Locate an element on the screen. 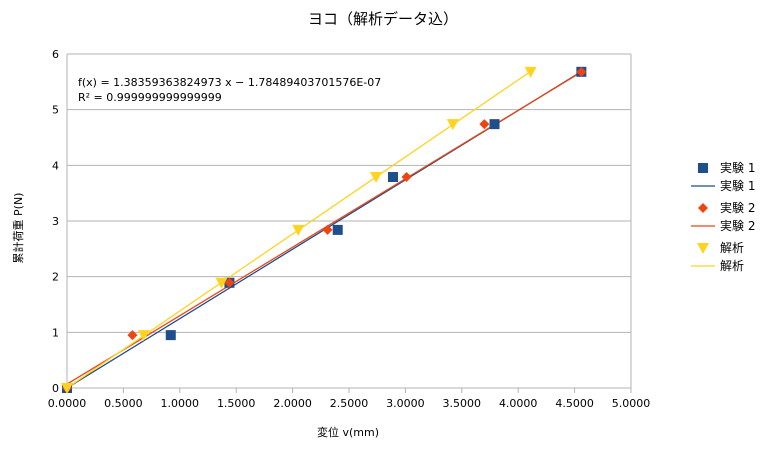 Image resolution: width=766 pixels, height=450 pixels. x-tick-label: 5.0000 is located at coordinates (631, 403).